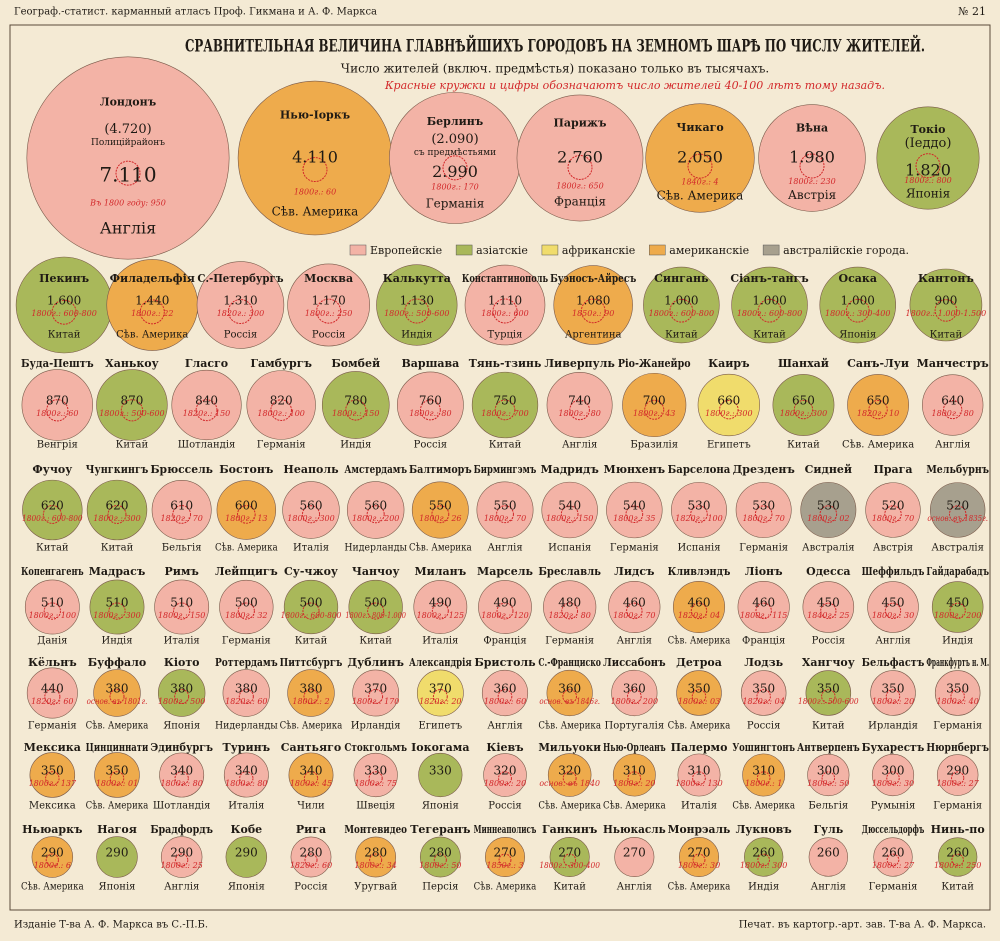 This screenshot has height=941, width=1000. Describe the element at coordinates (634, 829) in the screenshot. I see `city-name: Ньюкасль` at that location.